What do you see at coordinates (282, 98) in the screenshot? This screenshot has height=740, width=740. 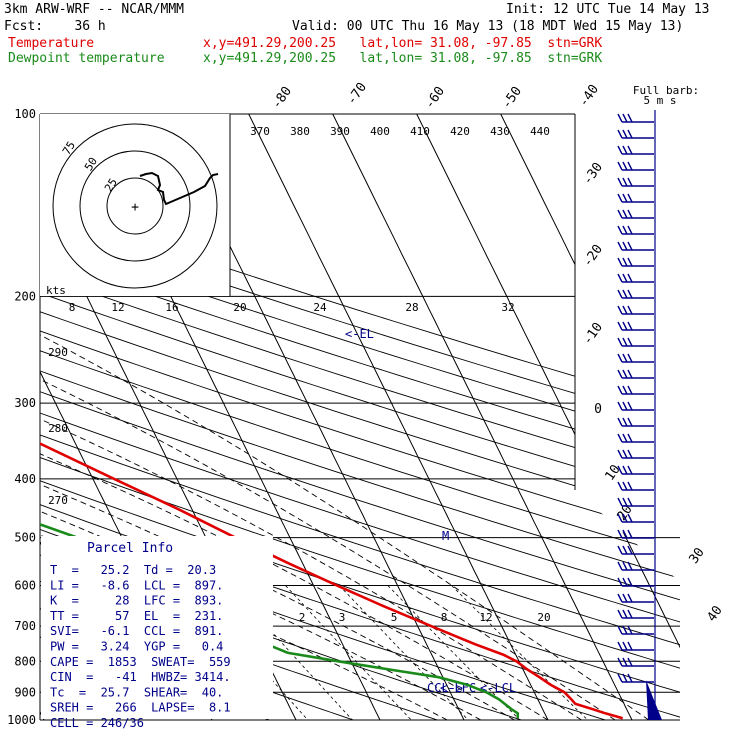 I see `isotherm-label: -80` at bounding box center [282, 98].